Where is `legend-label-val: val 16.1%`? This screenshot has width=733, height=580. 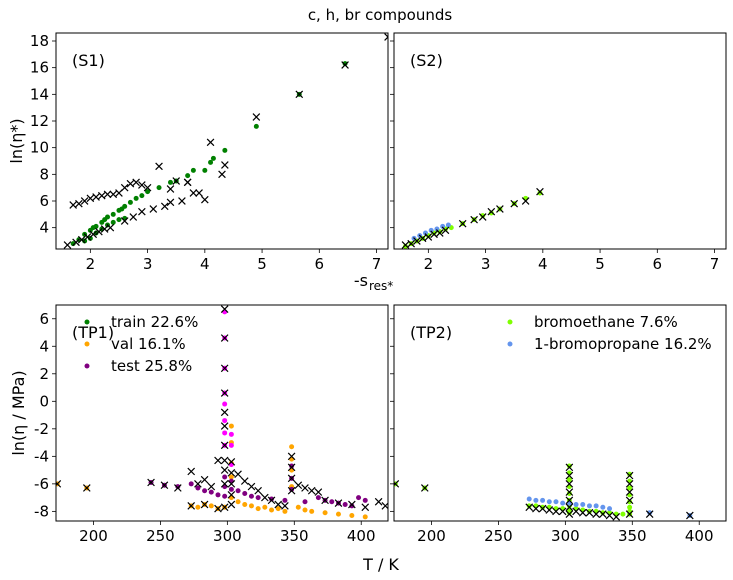 legend-label-val: val 16.1% is located at coordinates (148, 344).